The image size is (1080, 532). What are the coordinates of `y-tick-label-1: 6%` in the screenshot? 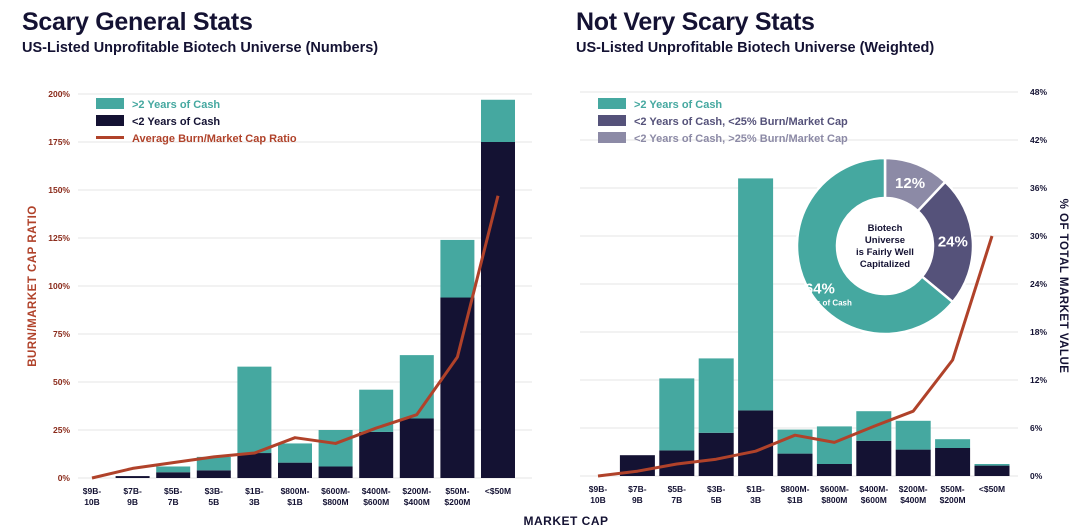 It's located at (1036, 428).